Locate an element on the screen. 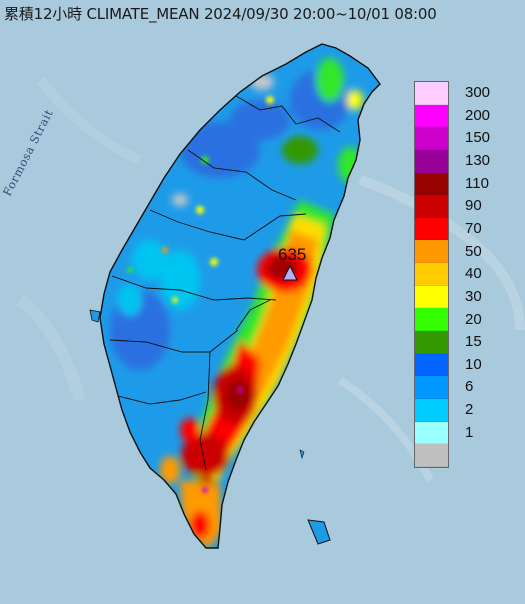 This screenshot has height=604, width=525. legend-label: 20 is located at coordinates (473, 319).